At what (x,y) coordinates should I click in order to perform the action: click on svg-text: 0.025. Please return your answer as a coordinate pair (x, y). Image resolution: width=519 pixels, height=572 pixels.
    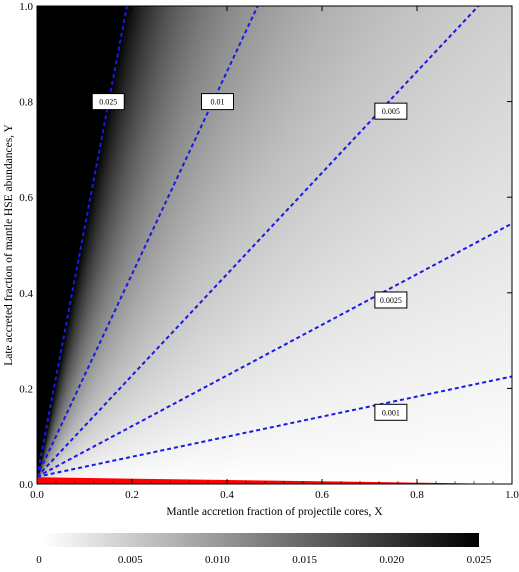
    Looking at the image, I should click on (108, 102).